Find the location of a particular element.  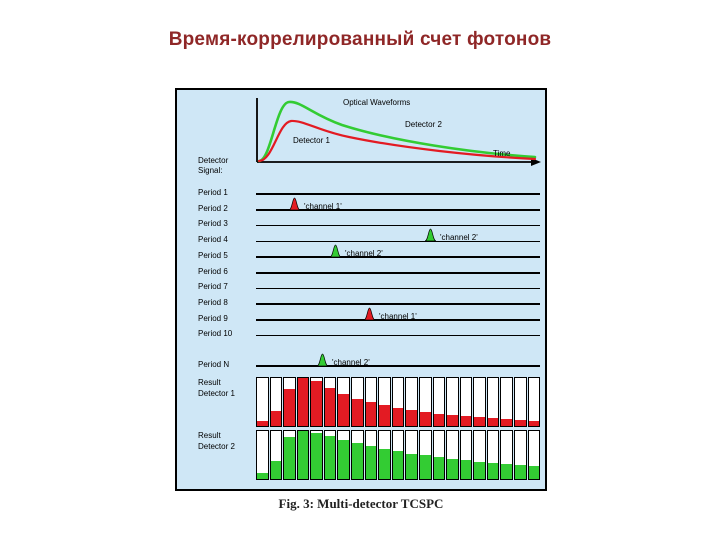

detector2-curve is located at coordinates (397, 131).